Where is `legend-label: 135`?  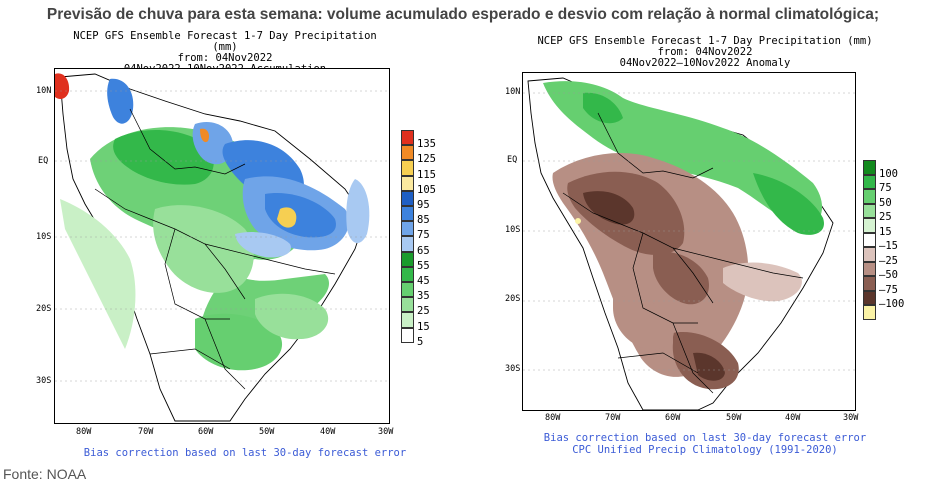
legend-label: 135 is located at coordinates (426, 144).